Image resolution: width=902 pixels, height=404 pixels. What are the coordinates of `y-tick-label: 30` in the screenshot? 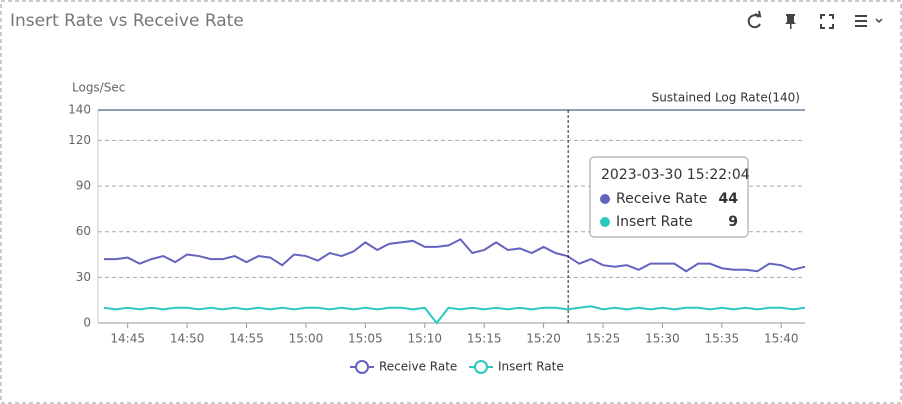 It's located at (83, 277).